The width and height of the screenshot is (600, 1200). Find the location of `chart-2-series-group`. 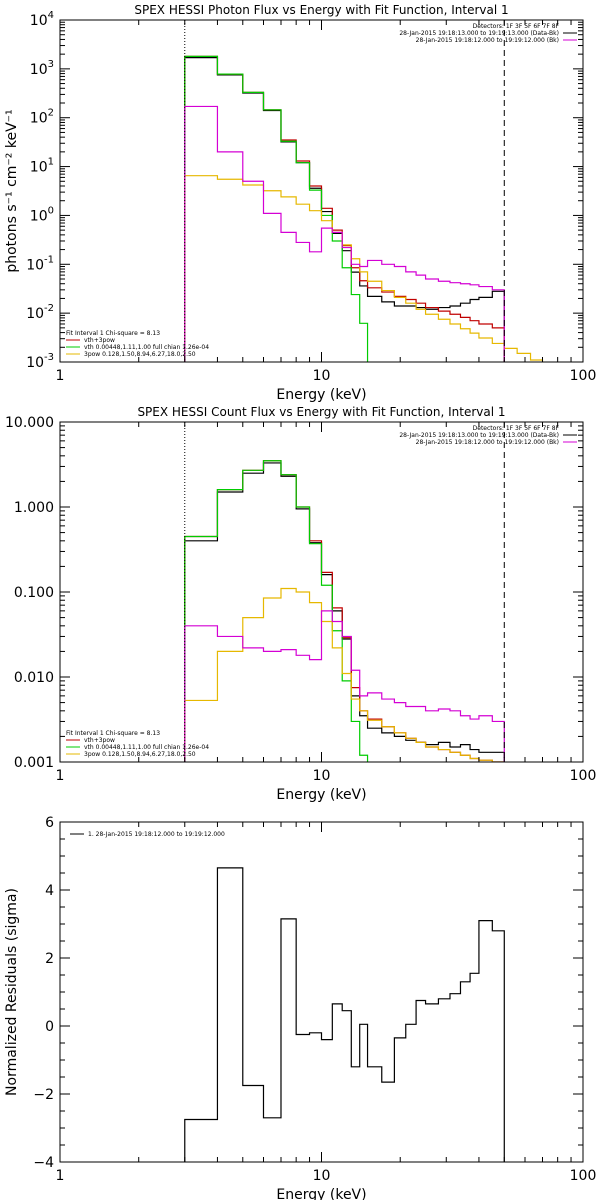

chart-2-series-group is located at coordinates (344, 1014).